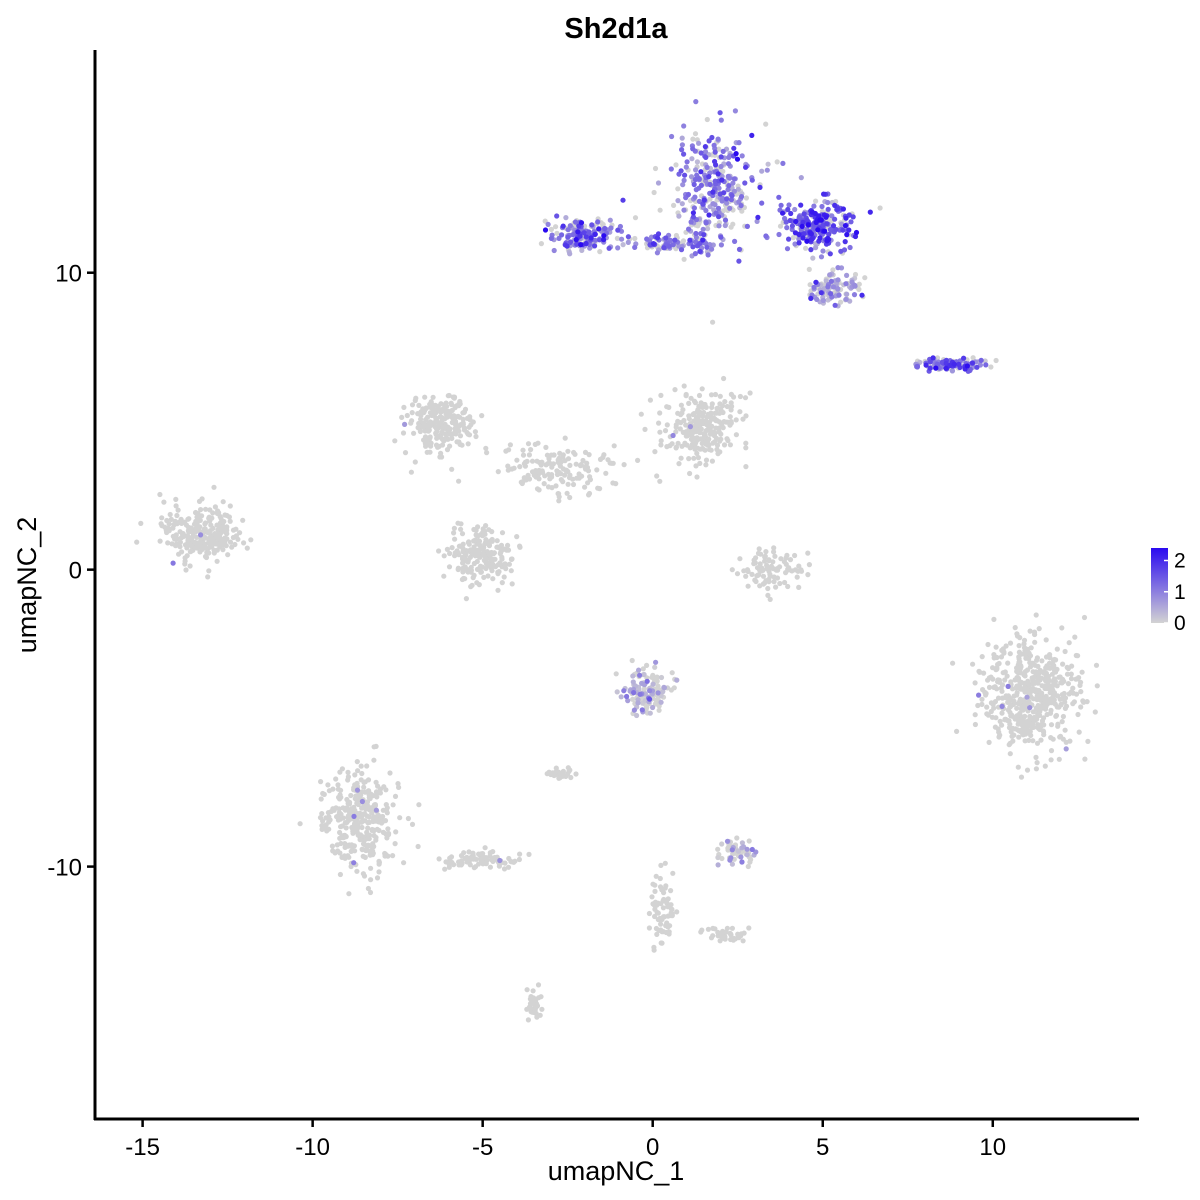  What do you see at coordinates (628, 237) in the screenshot?
I see `cell-point-mid-strip` at bounding box center [628, 237].